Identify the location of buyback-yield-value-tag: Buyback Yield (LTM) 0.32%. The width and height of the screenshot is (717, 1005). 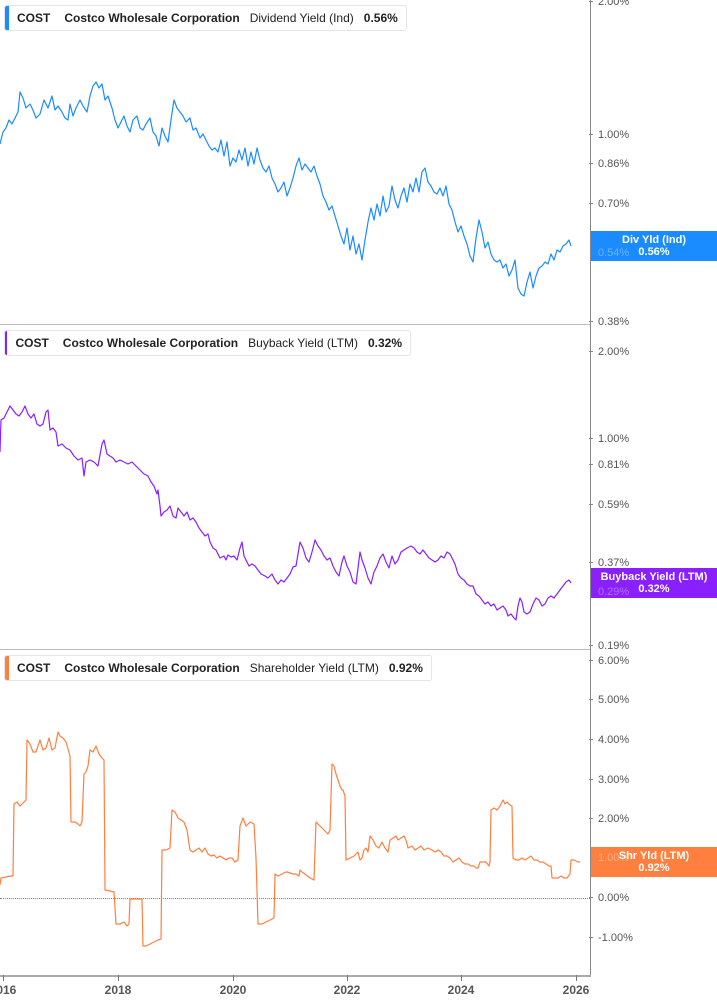
(654, 583).